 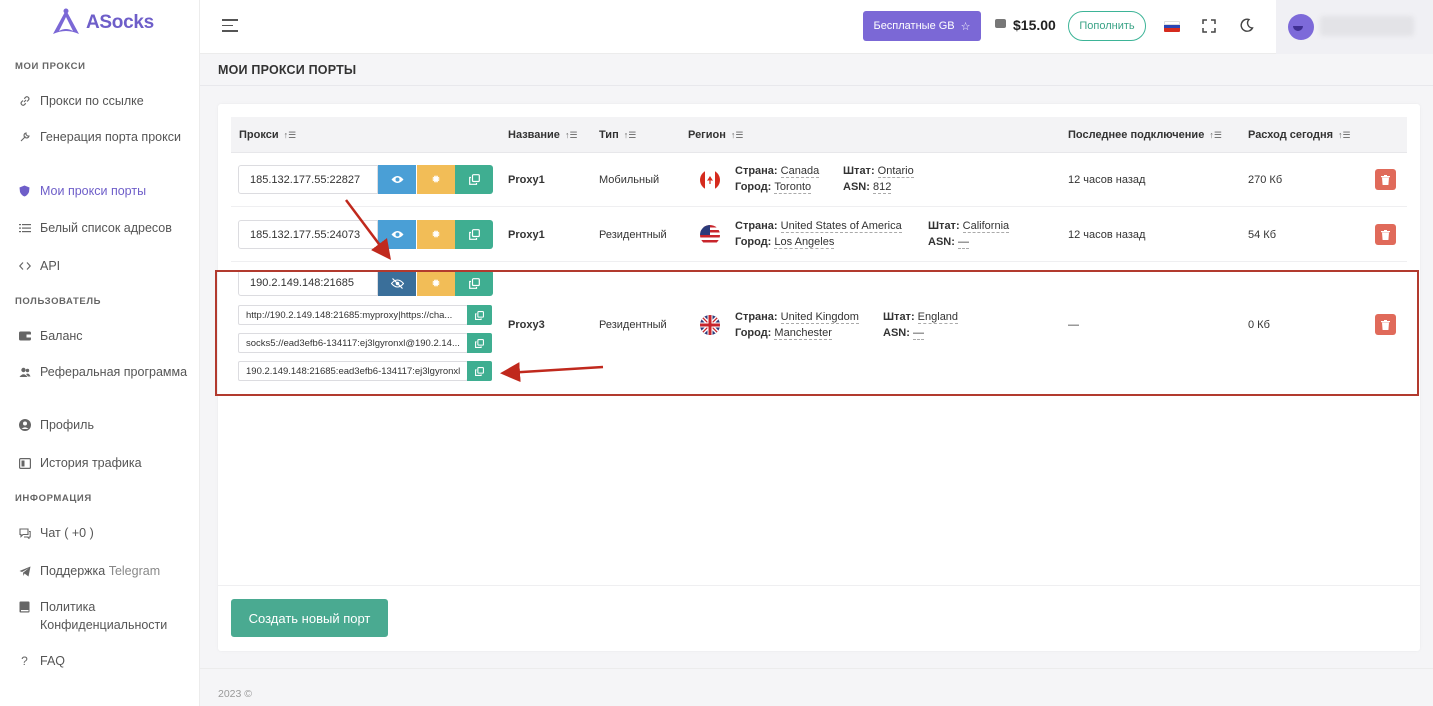 What do you see at coordinates (1172, 26) in the screenshot?
I see `flag-ru-icon` at bounding box center [1172, 26].